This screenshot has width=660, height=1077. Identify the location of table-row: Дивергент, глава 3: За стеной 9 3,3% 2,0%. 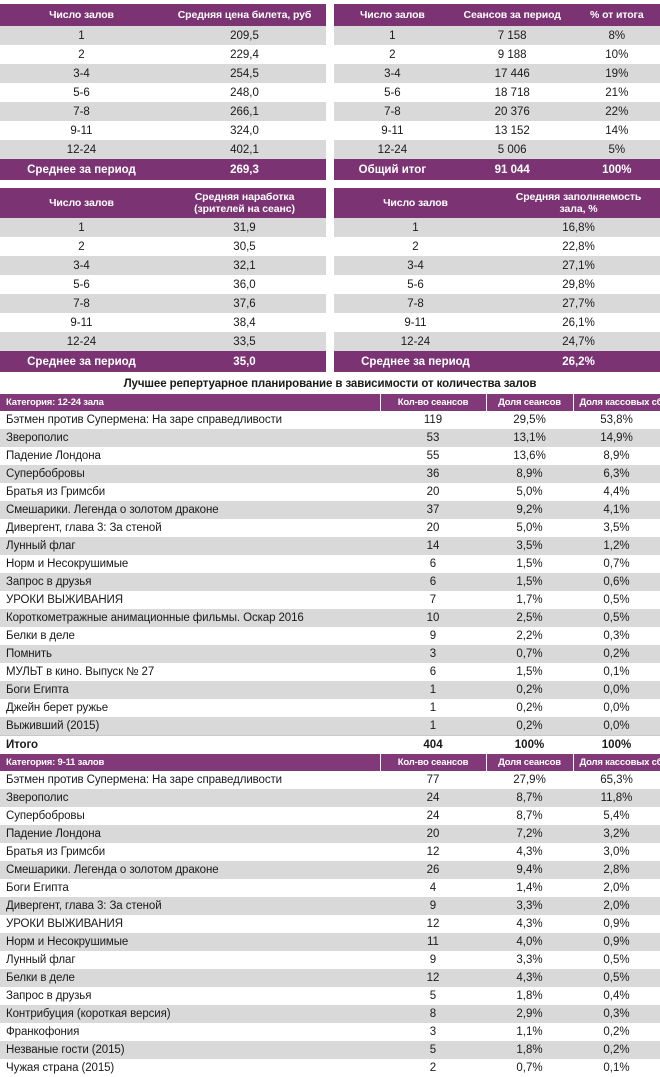
(330, 906).